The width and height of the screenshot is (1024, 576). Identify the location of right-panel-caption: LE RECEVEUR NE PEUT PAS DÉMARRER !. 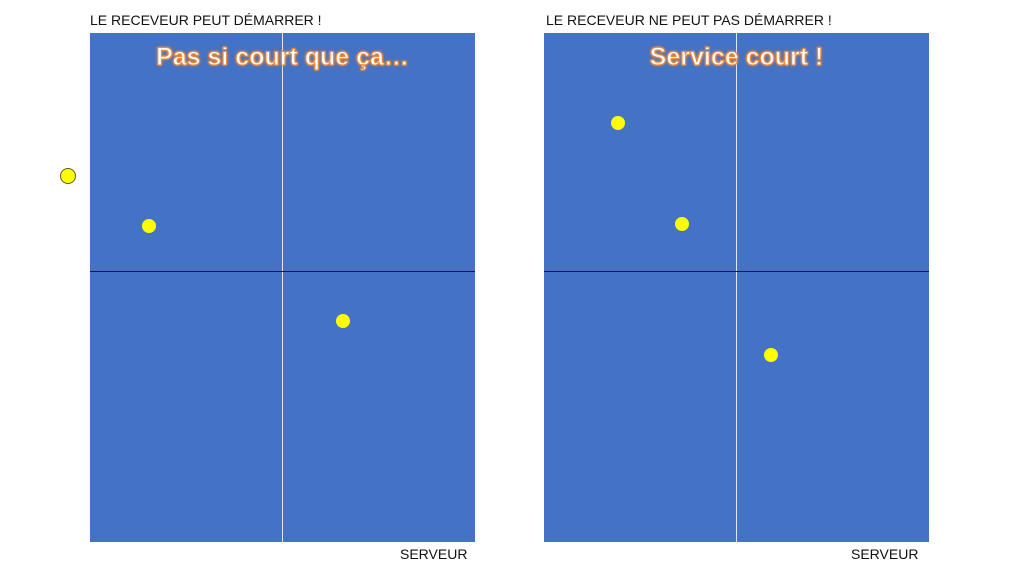
(689, 20).